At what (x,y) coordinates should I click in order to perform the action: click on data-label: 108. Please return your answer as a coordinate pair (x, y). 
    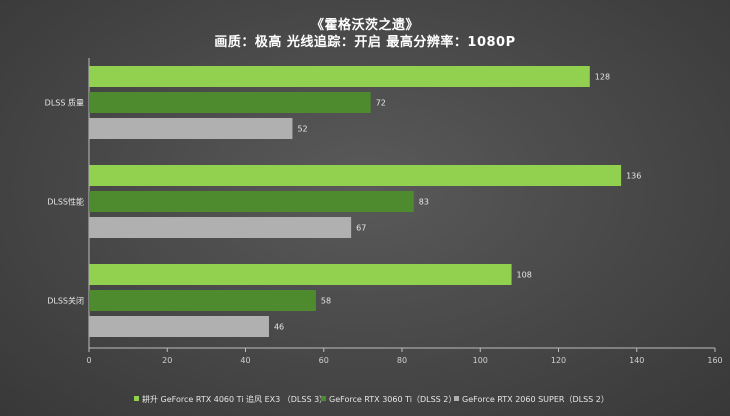
    Looking at the image, I should click on (524, 275).